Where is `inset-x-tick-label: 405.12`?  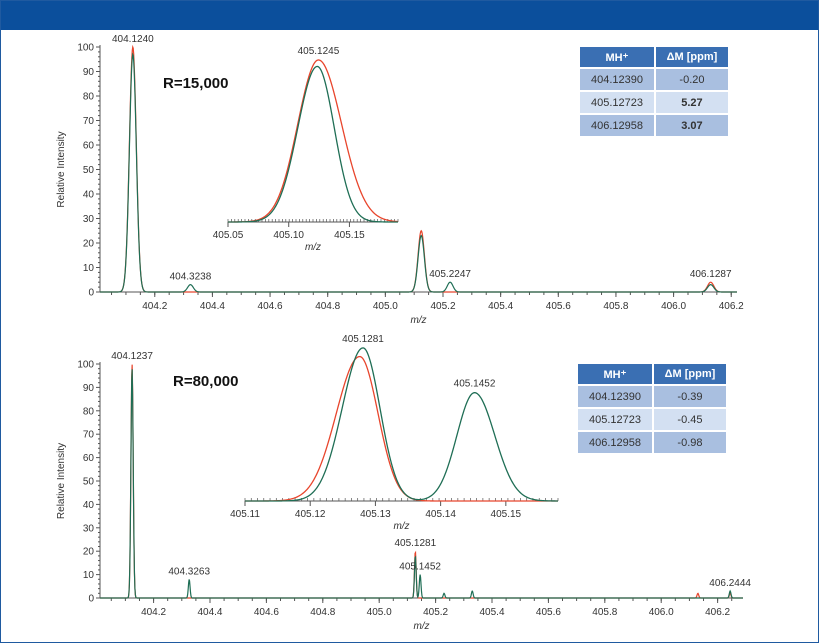
inset-x-tick-label: 405.12 is located at coordinates (310, 514).